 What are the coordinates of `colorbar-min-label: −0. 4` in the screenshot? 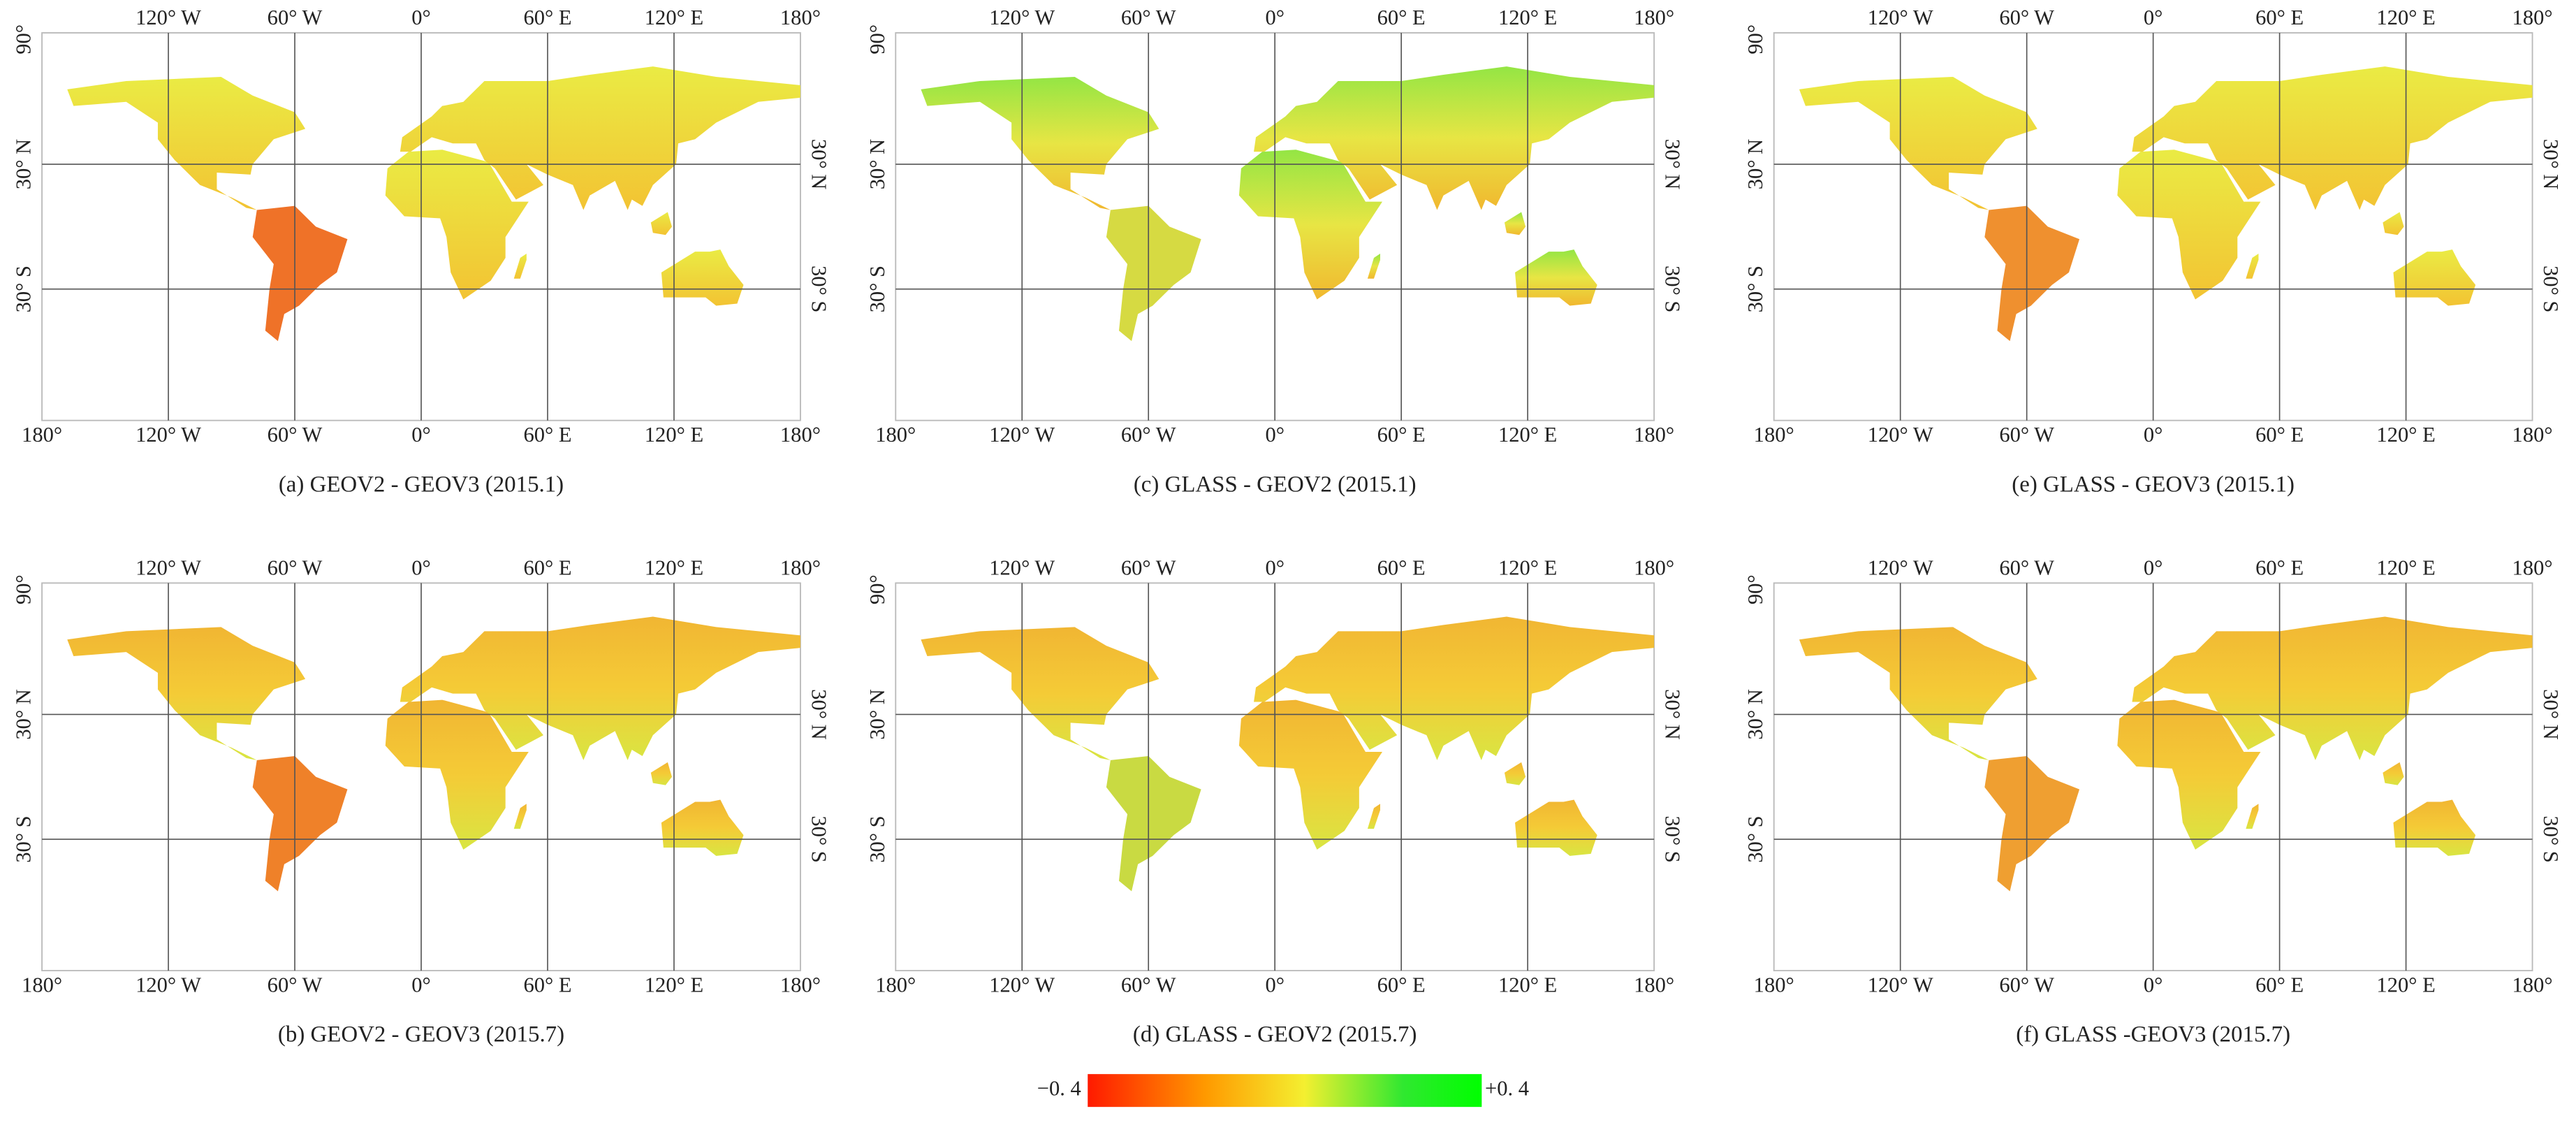 It's located at (1059, 1089).